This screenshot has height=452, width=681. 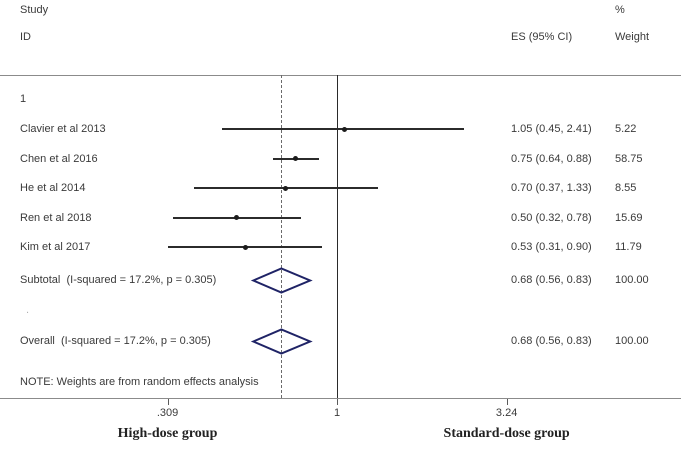 I want to click on study-label: Chen et al 2016, so click(x=59, y=158).